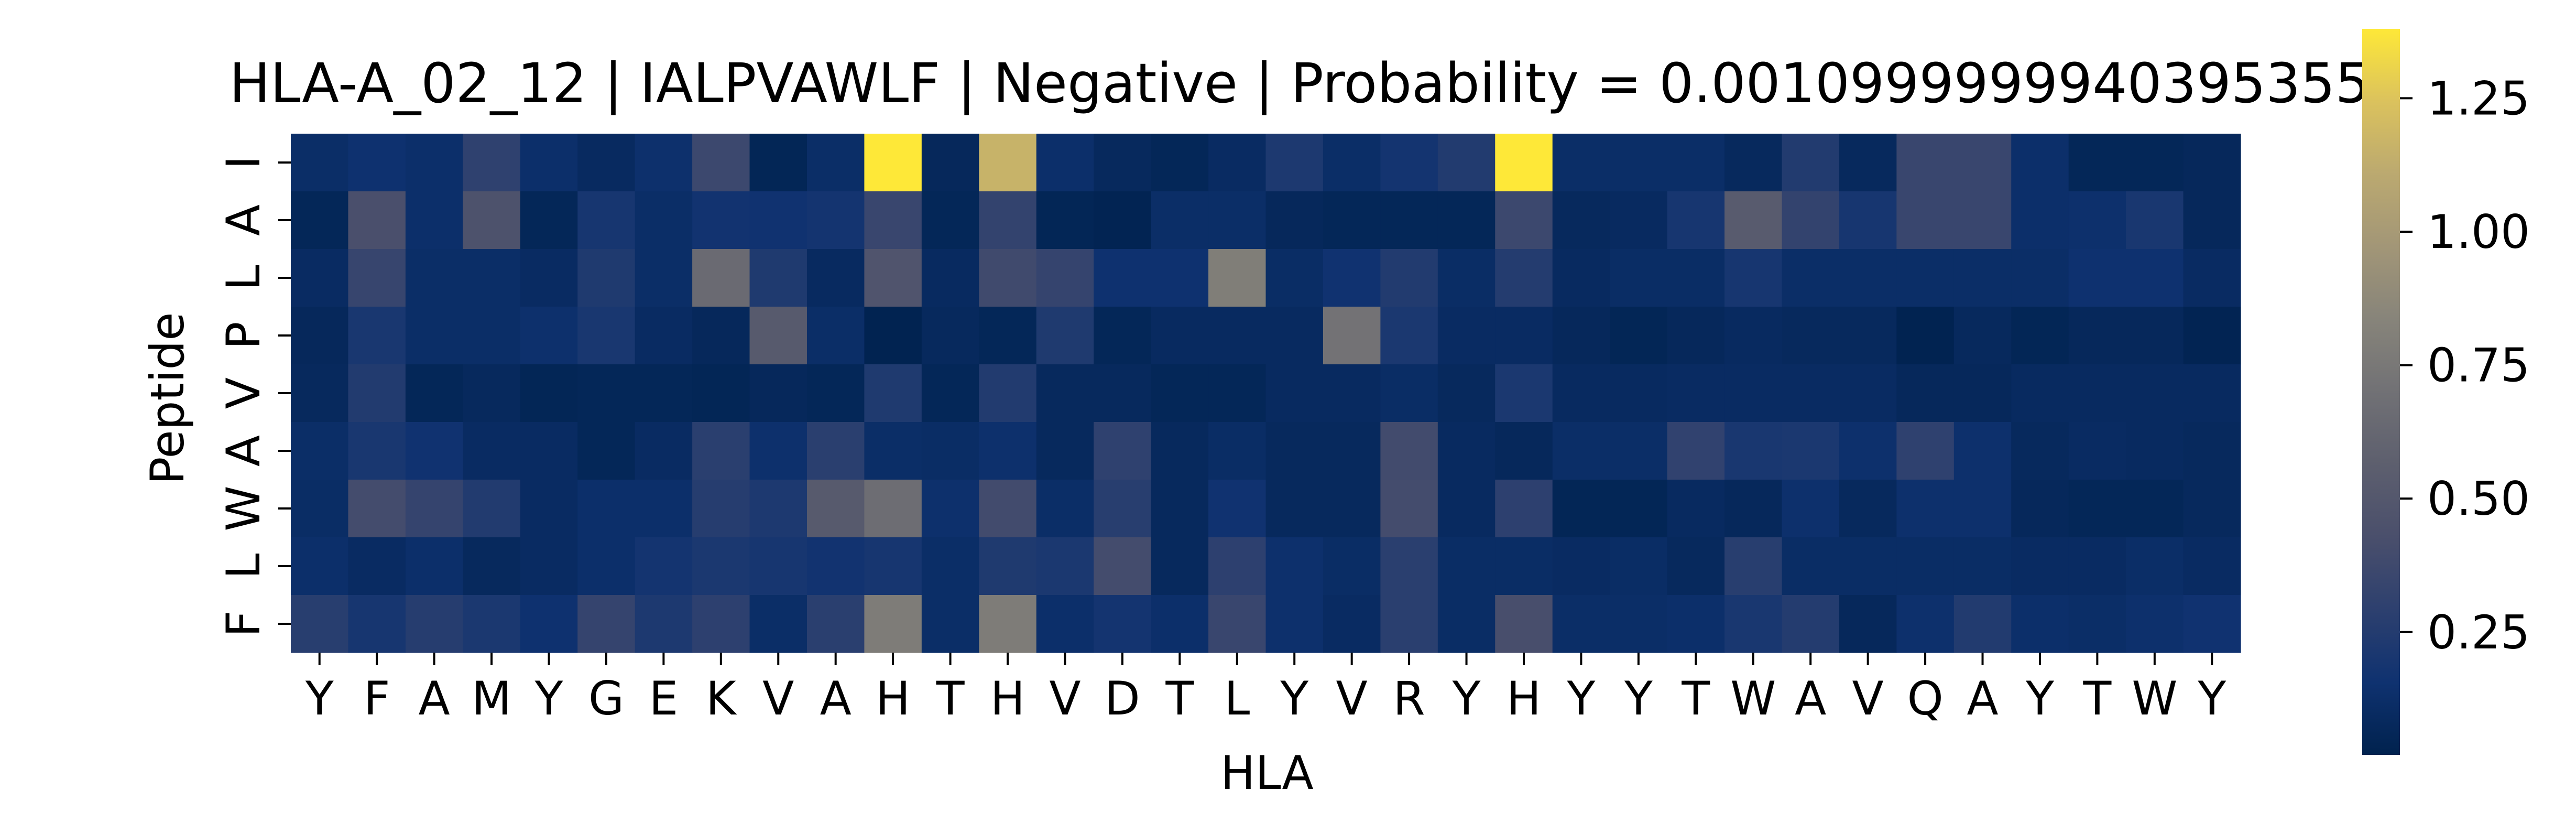  What do you see at coordinates (243, 624) in the screenshot?
I see `y-tick-label: F` at bounding box center [243, 624].